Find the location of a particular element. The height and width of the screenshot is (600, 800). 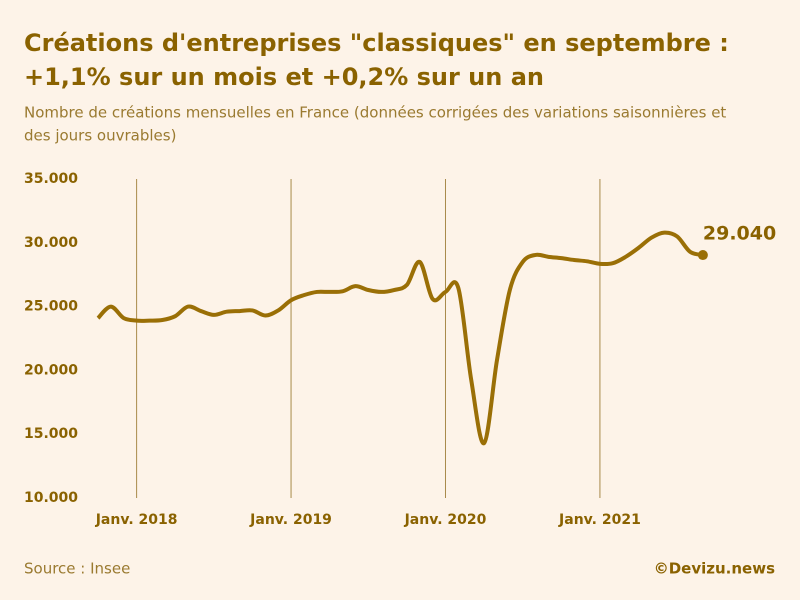

y-tick-label: 10.000 is located at coordinates (51, 498).